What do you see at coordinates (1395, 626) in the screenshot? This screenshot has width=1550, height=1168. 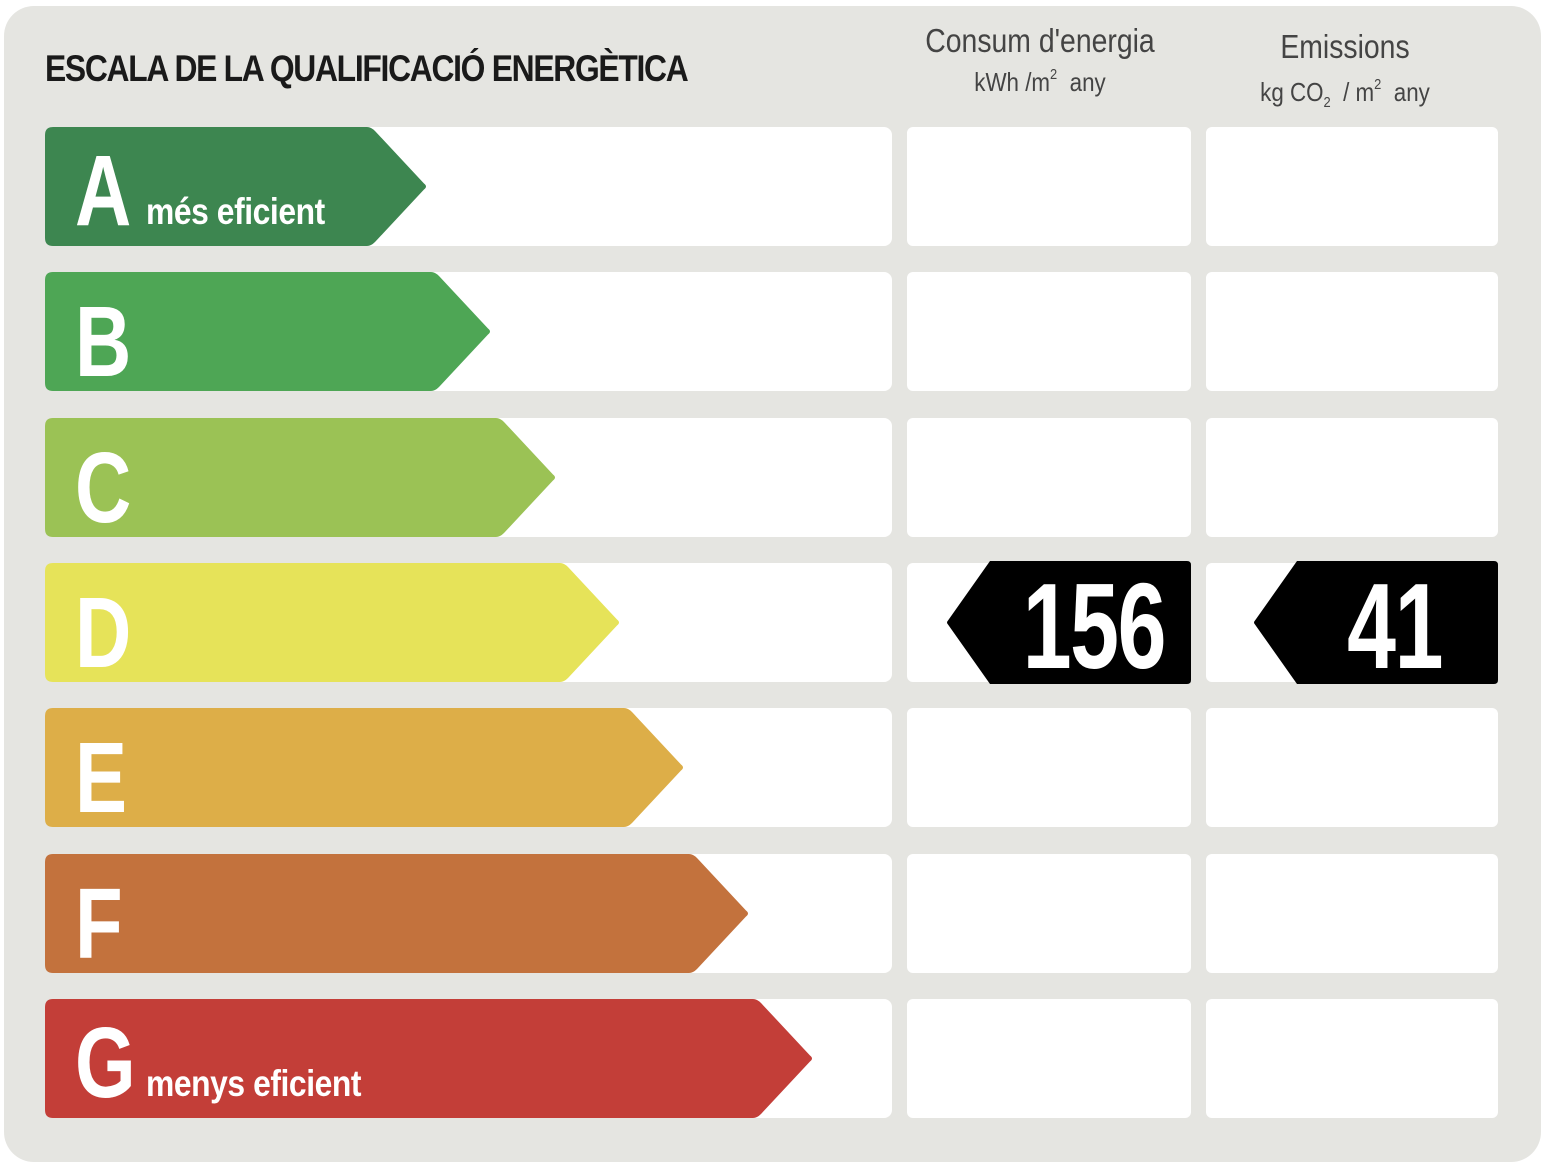 I see `emissions-value: 41` at bounding box center [1395, 626].